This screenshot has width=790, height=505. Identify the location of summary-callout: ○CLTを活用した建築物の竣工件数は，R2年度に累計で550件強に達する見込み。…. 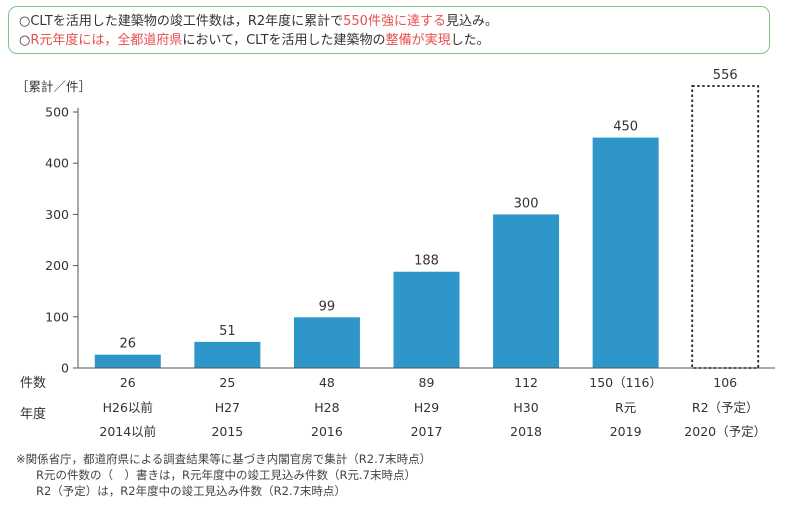
(389, 30).